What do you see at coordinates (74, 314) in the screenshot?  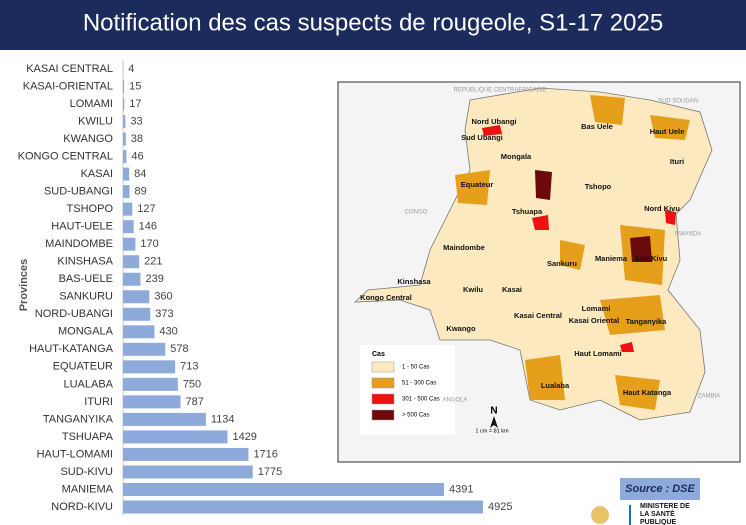 I see `category-label: NORD-UBANGI` at bounding box center [74, 314].